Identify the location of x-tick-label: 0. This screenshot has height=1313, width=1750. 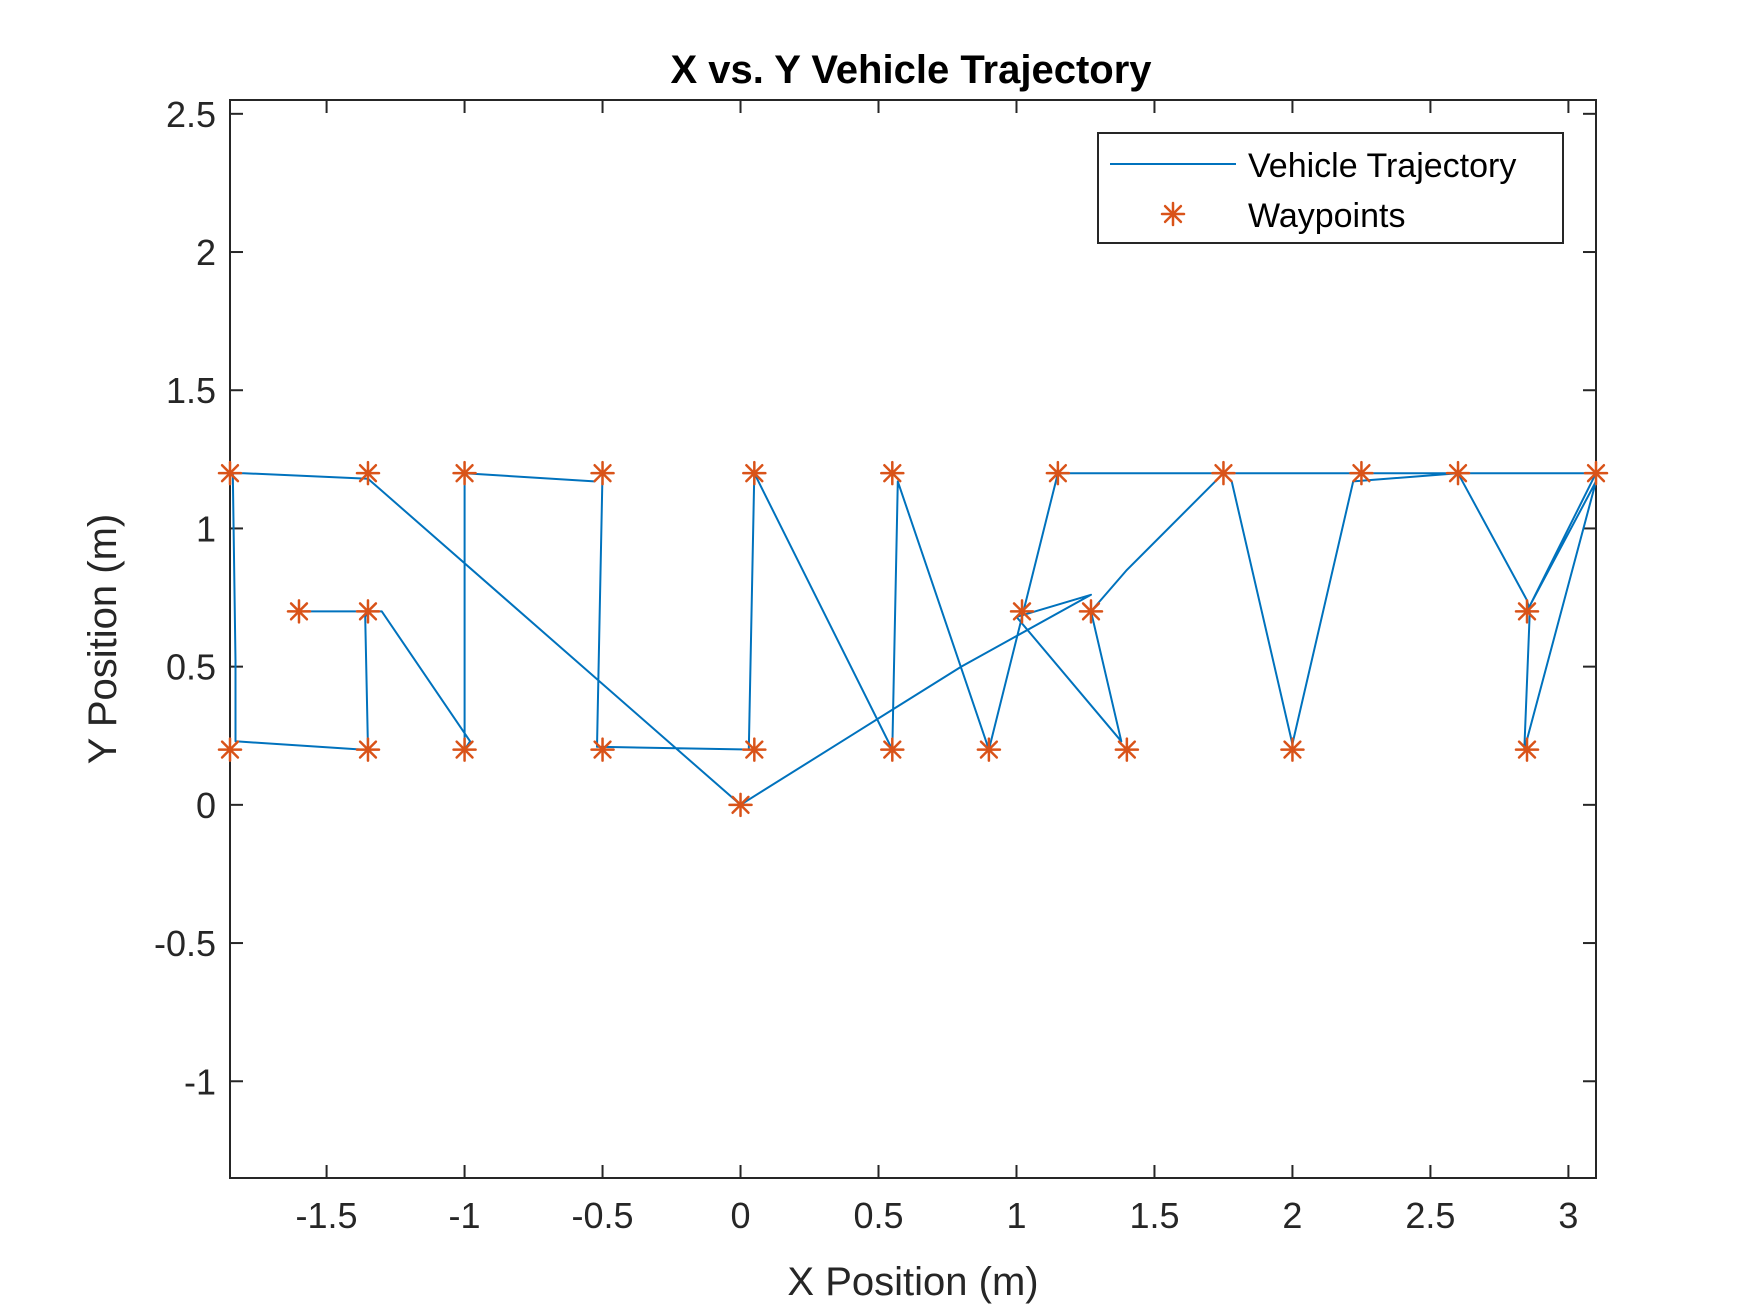
(741, 1215).